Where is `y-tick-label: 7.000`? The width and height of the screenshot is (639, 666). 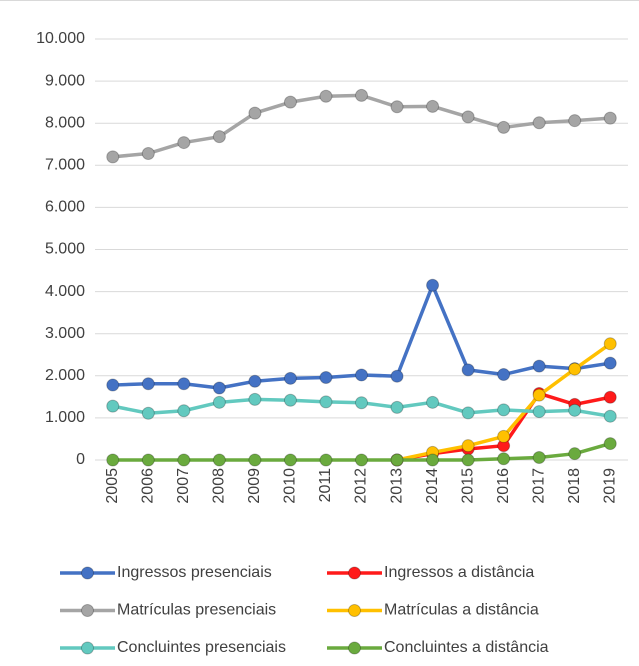
y-tick-label: 7.000 is located at coordinates (65, 165).